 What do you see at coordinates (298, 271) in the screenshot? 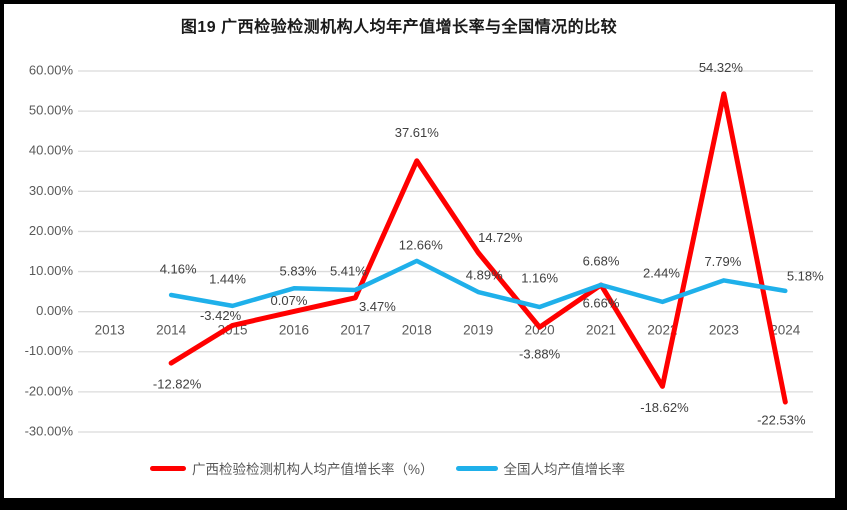
I see `data-label-national-2016: 5.83%` at bounding box center [298, 271].